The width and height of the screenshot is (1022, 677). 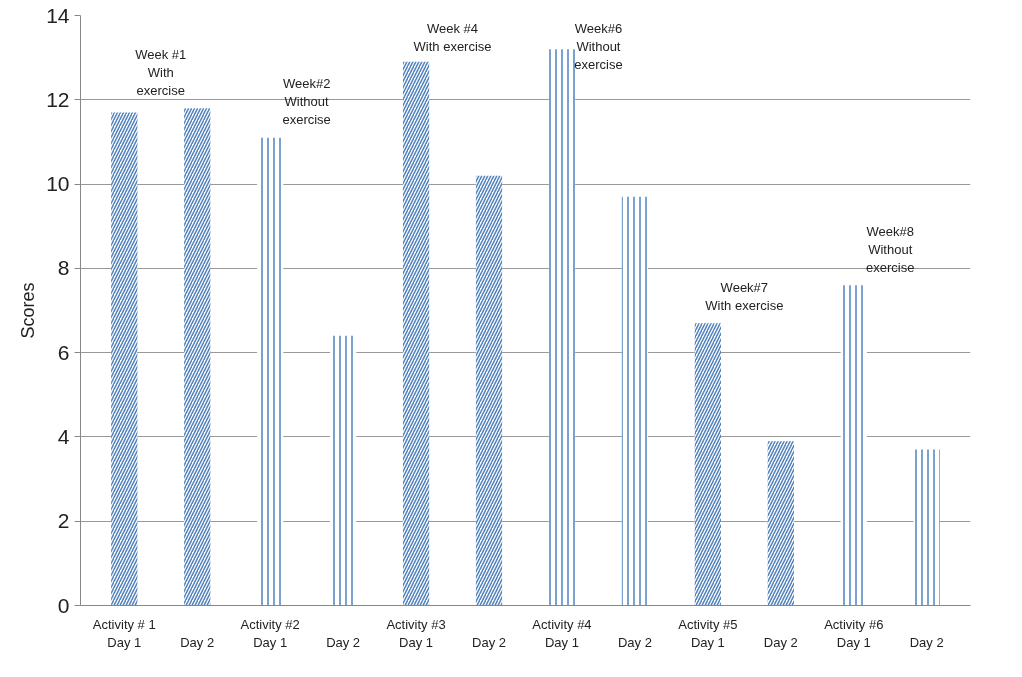 I want to click on x-tick-label: Activity #6 Day 1, so click(x=854, y=633).